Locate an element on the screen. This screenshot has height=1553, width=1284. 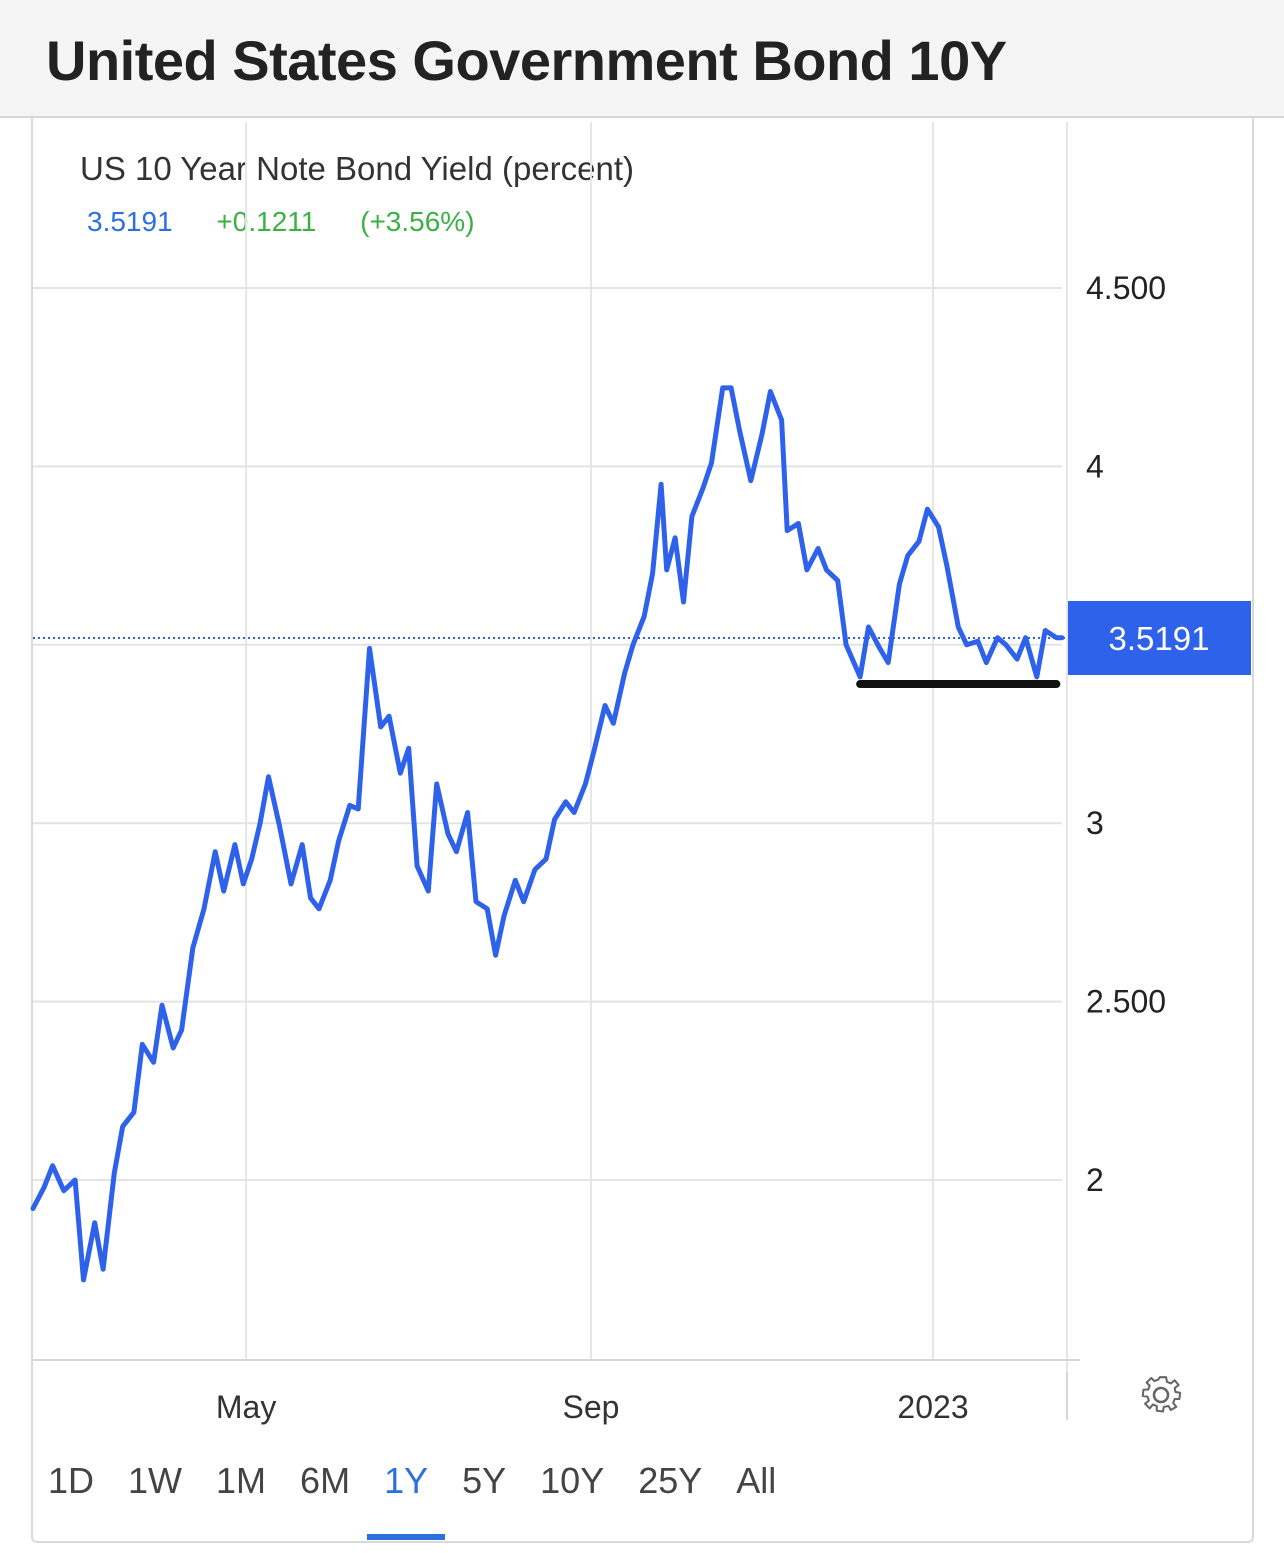
x-tick-label: May is located at coordinates (246, 1407).